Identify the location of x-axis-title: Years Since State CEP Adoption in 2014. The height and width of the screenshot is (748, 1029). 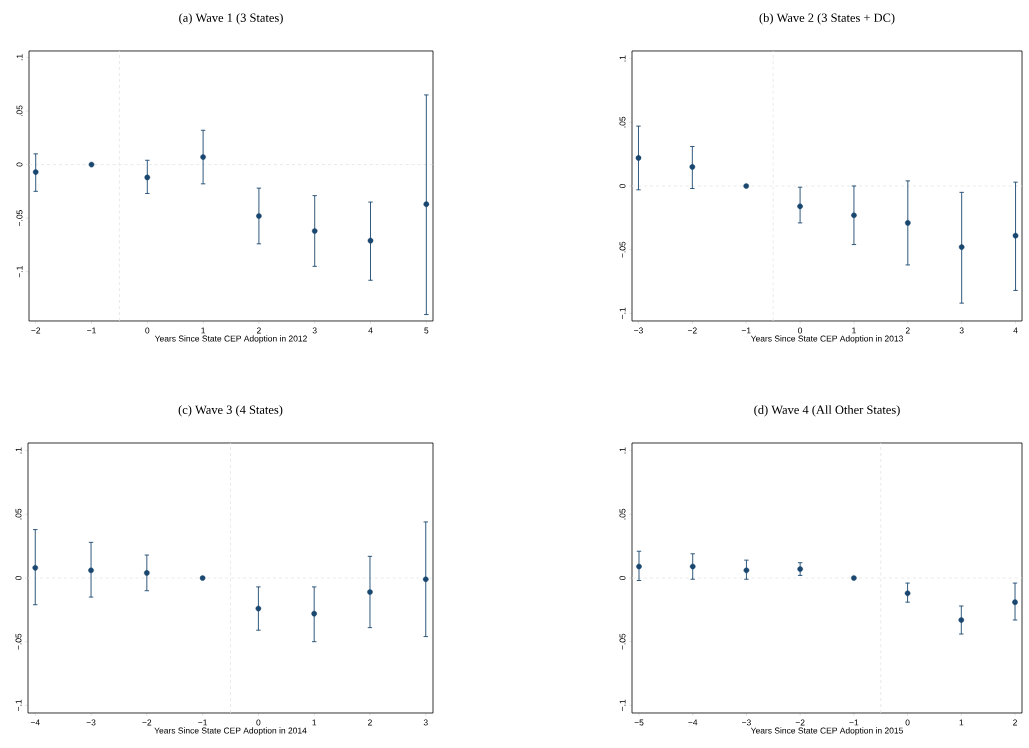
(230, 731).